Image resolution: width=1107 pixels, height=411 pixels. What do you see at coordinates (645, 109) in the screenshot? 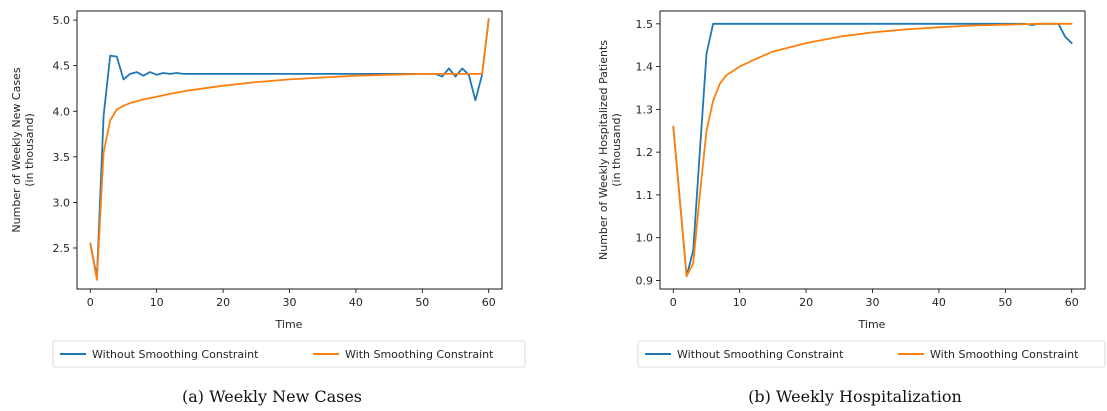
I see `y-tick-label: 1.3` at bounding box center [645, 109].